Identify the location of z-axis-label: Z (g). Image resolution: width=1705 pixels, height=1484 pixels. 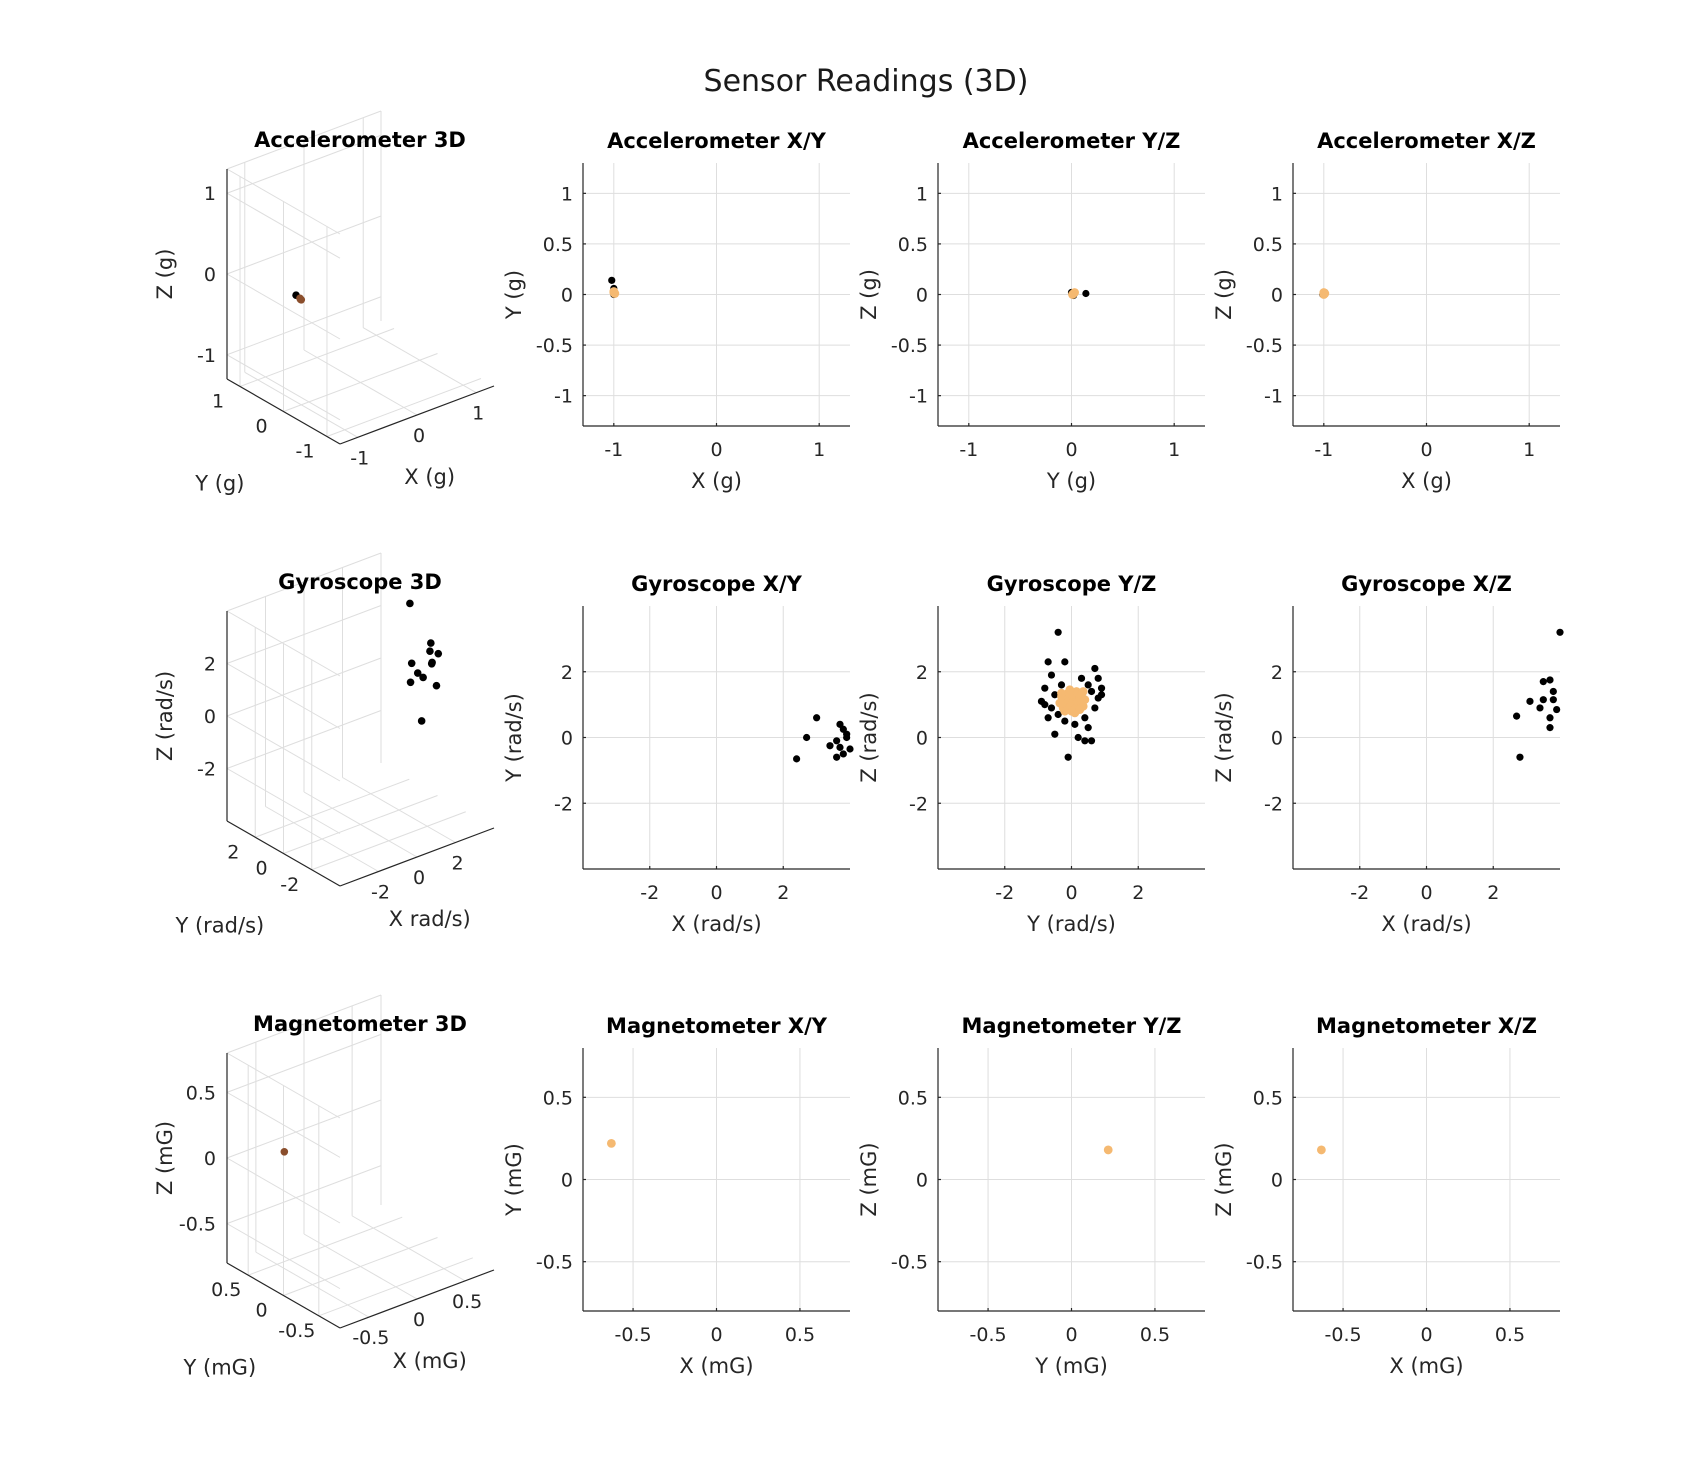
(165, 274).